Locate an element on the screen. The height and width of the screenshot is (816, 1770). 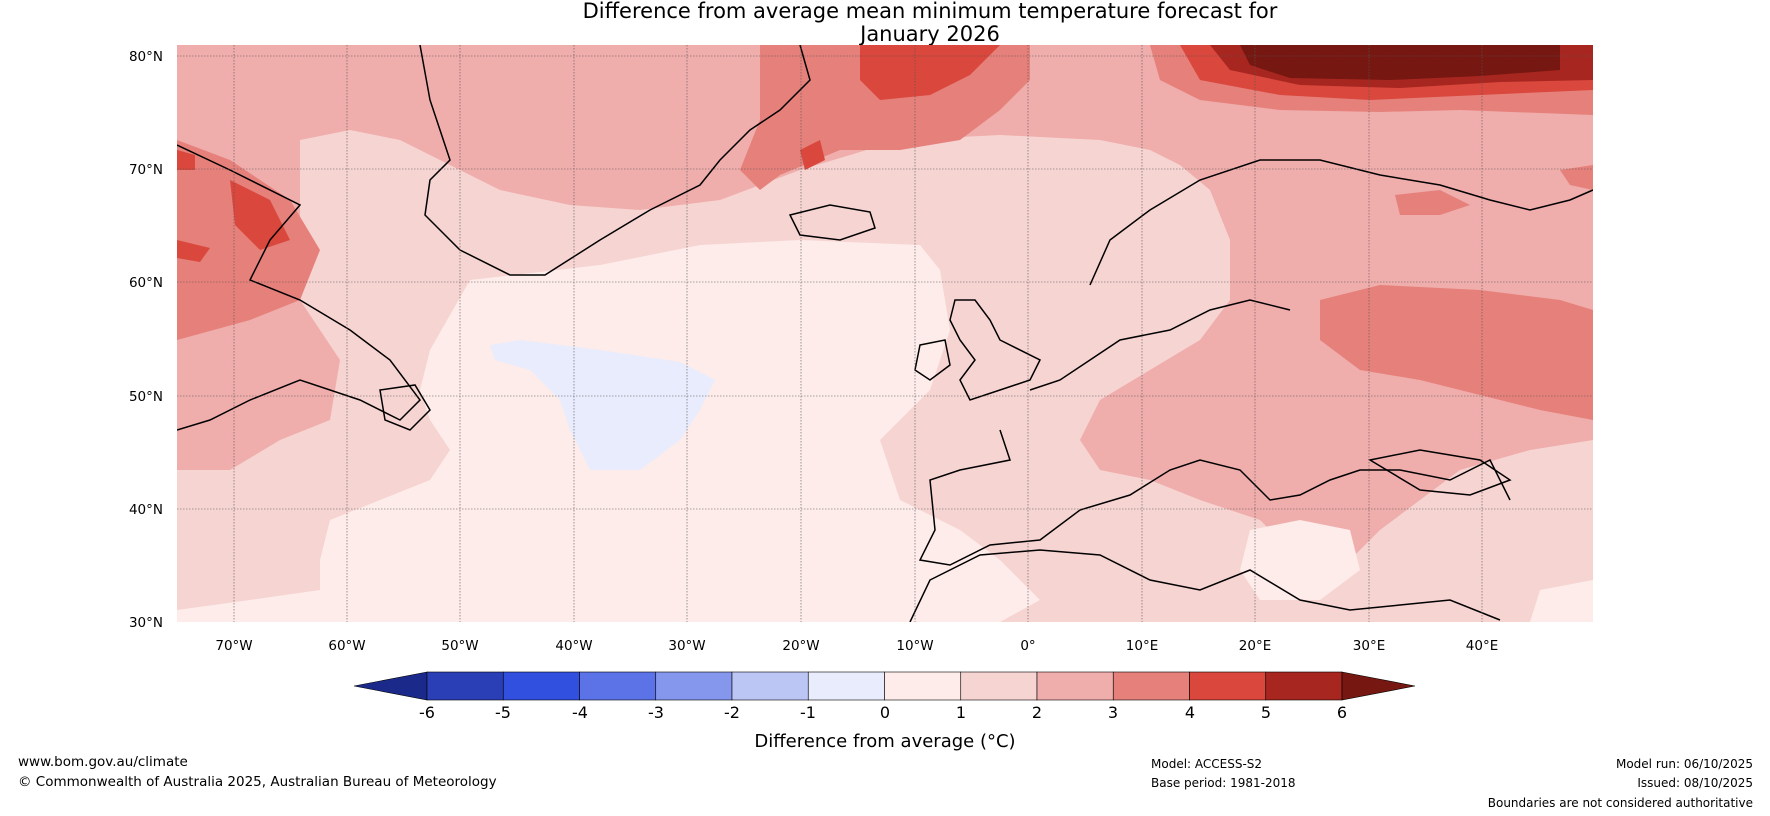
ireland-coast is located at coordinates (932, 360).